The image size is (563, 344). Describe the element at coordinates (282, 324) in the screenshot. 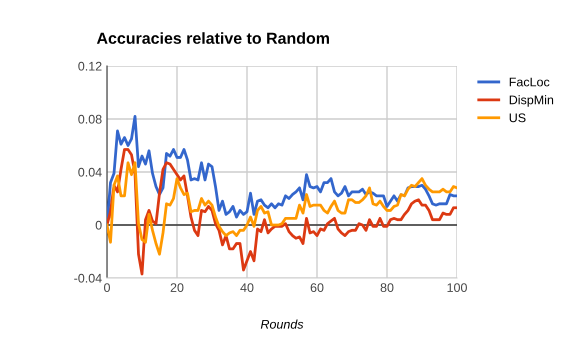

I see `x-axis-title: Rounds` at that location.